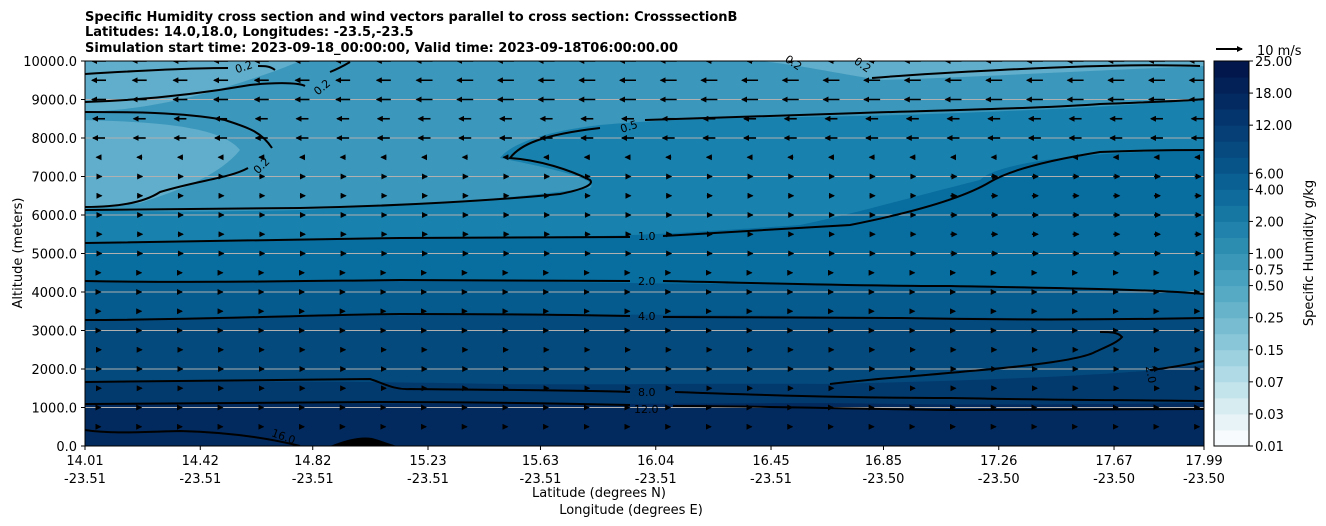 Image resolution: width=1326 pixels, height=526 pixels. Describe the element at coordinates (1269, 174) in the screenshot. I see `colorbar-tick-label: 6.00` at that location.